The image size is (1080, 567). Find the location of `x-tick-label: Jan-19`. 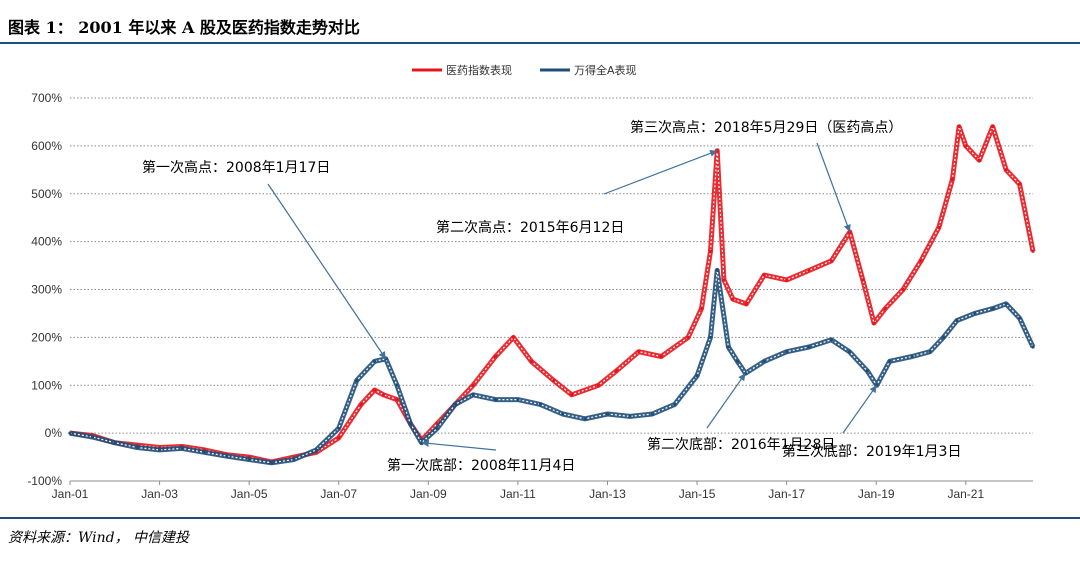

x-tick-label: Jan-19 is located at coordinates (876, 494).